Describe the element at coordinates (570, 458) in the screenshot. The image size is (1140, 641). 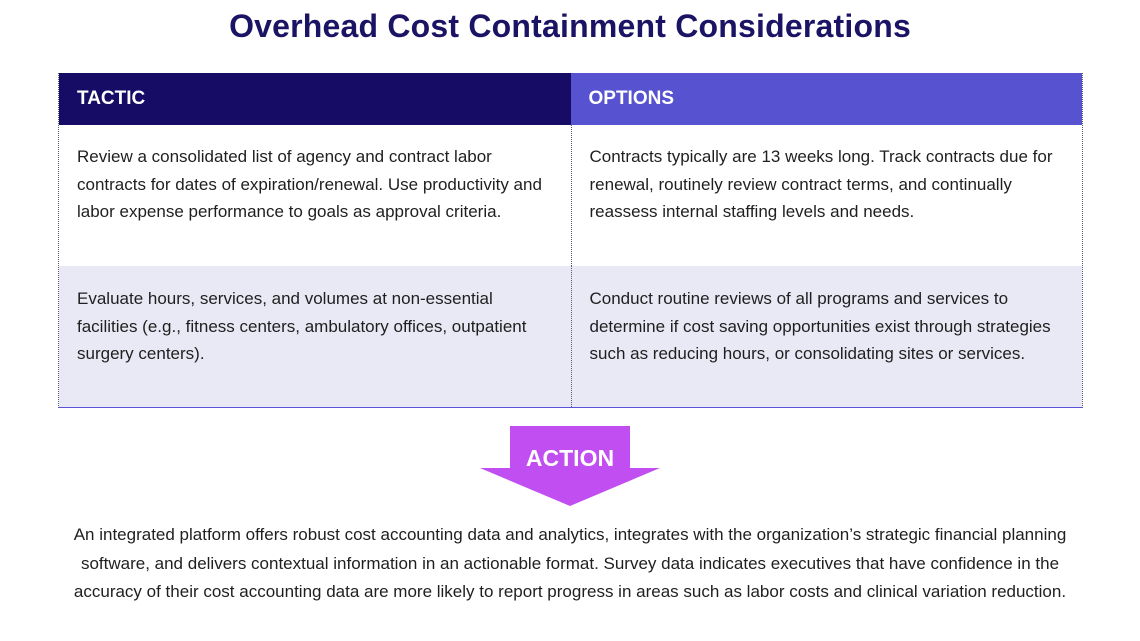
I see `action-label: ACTION` at that location.